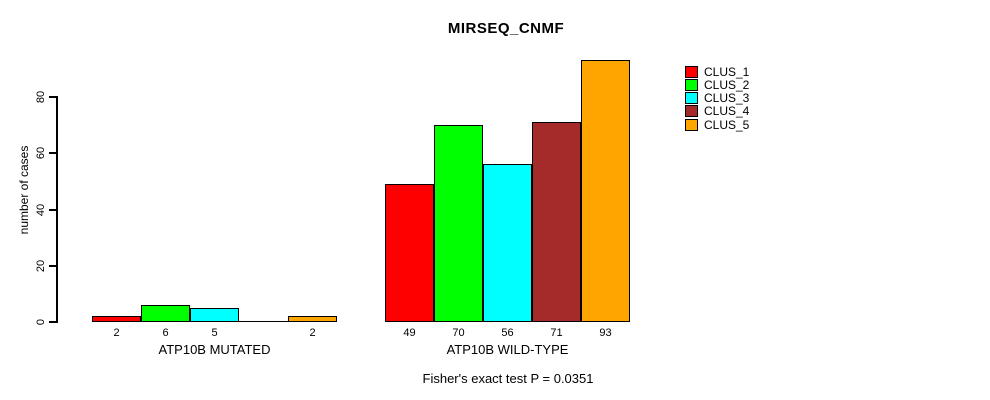 The image size is (990, 400). Describe the element at coordinates (214, 333) in the screenshot. I see `bar-value-label: 5` at that location.